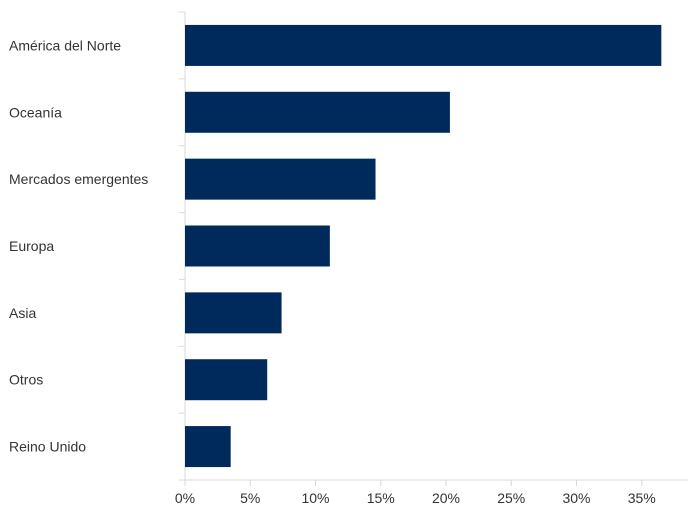 This screenshot has width=688, height=515. I want to click on x-tick-label: 30%, so click(576, 498).